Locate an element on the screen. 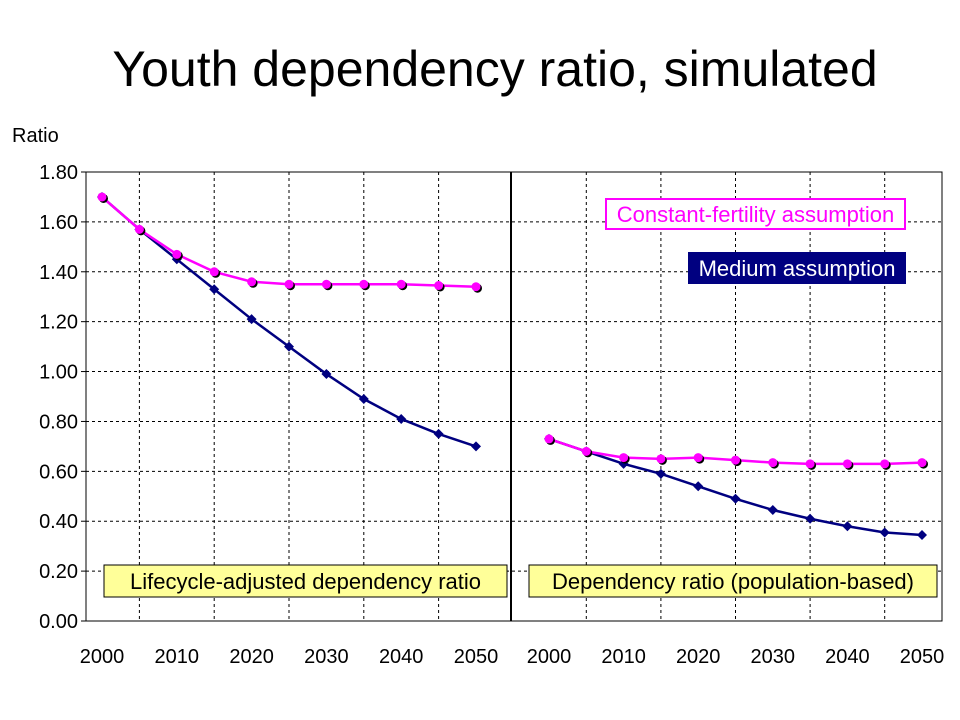  panel-label-population-box is located at coordinates (733, 581).